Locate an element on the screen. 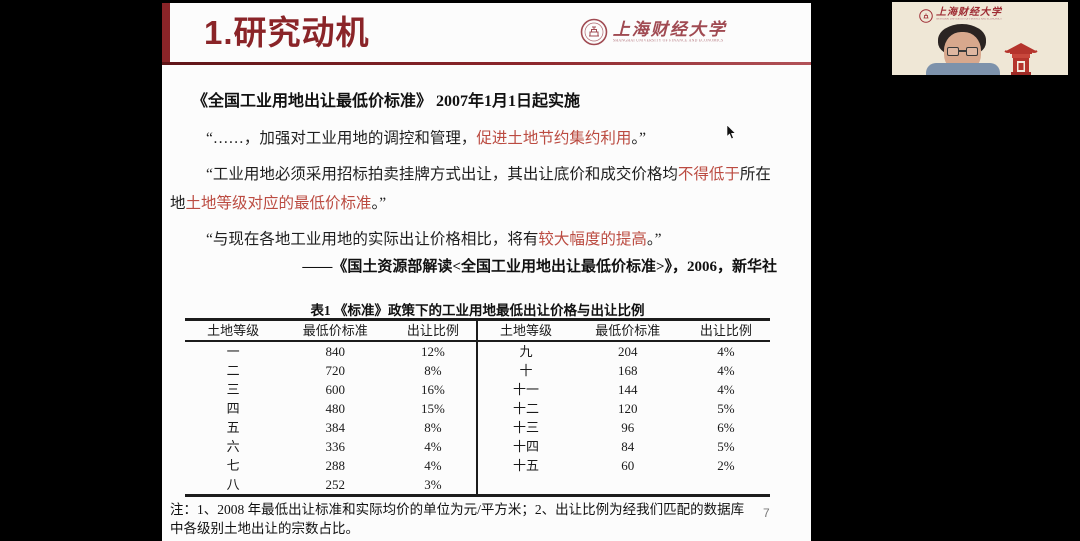 The image size is (1080, 541). table-cell: 九 is located at coordinates (525, 351).